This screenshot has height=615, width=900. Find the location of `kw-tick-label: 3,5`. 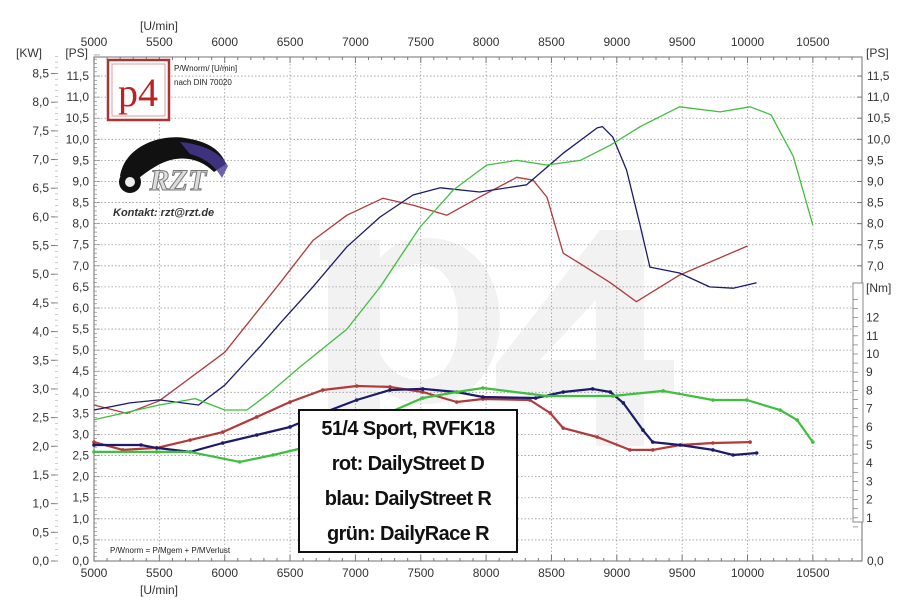

kw-tick-label: 3,5 is located at coordinates (40, 360).